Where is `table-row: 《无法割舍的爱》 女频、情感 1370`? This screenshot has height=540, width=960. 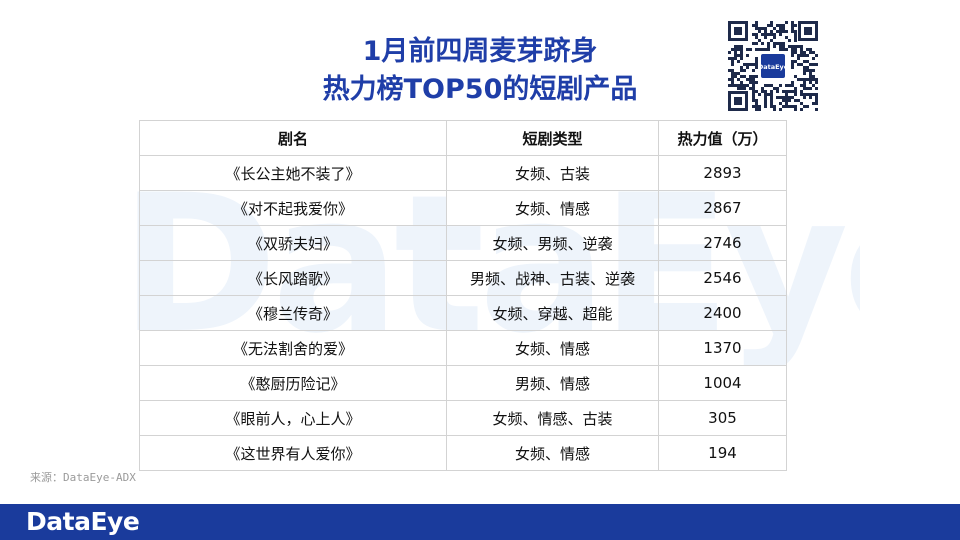
table-row: 《无法割舍的爱》 女频、情感 1370 is located at coordinates (463, 348).